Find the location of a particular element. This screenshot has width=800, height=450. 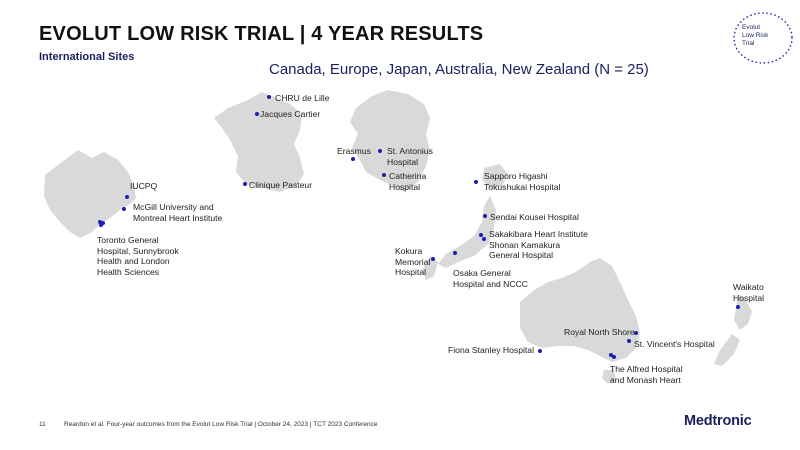

page-subtitle: International Sites is located at coordinates (87, 57).